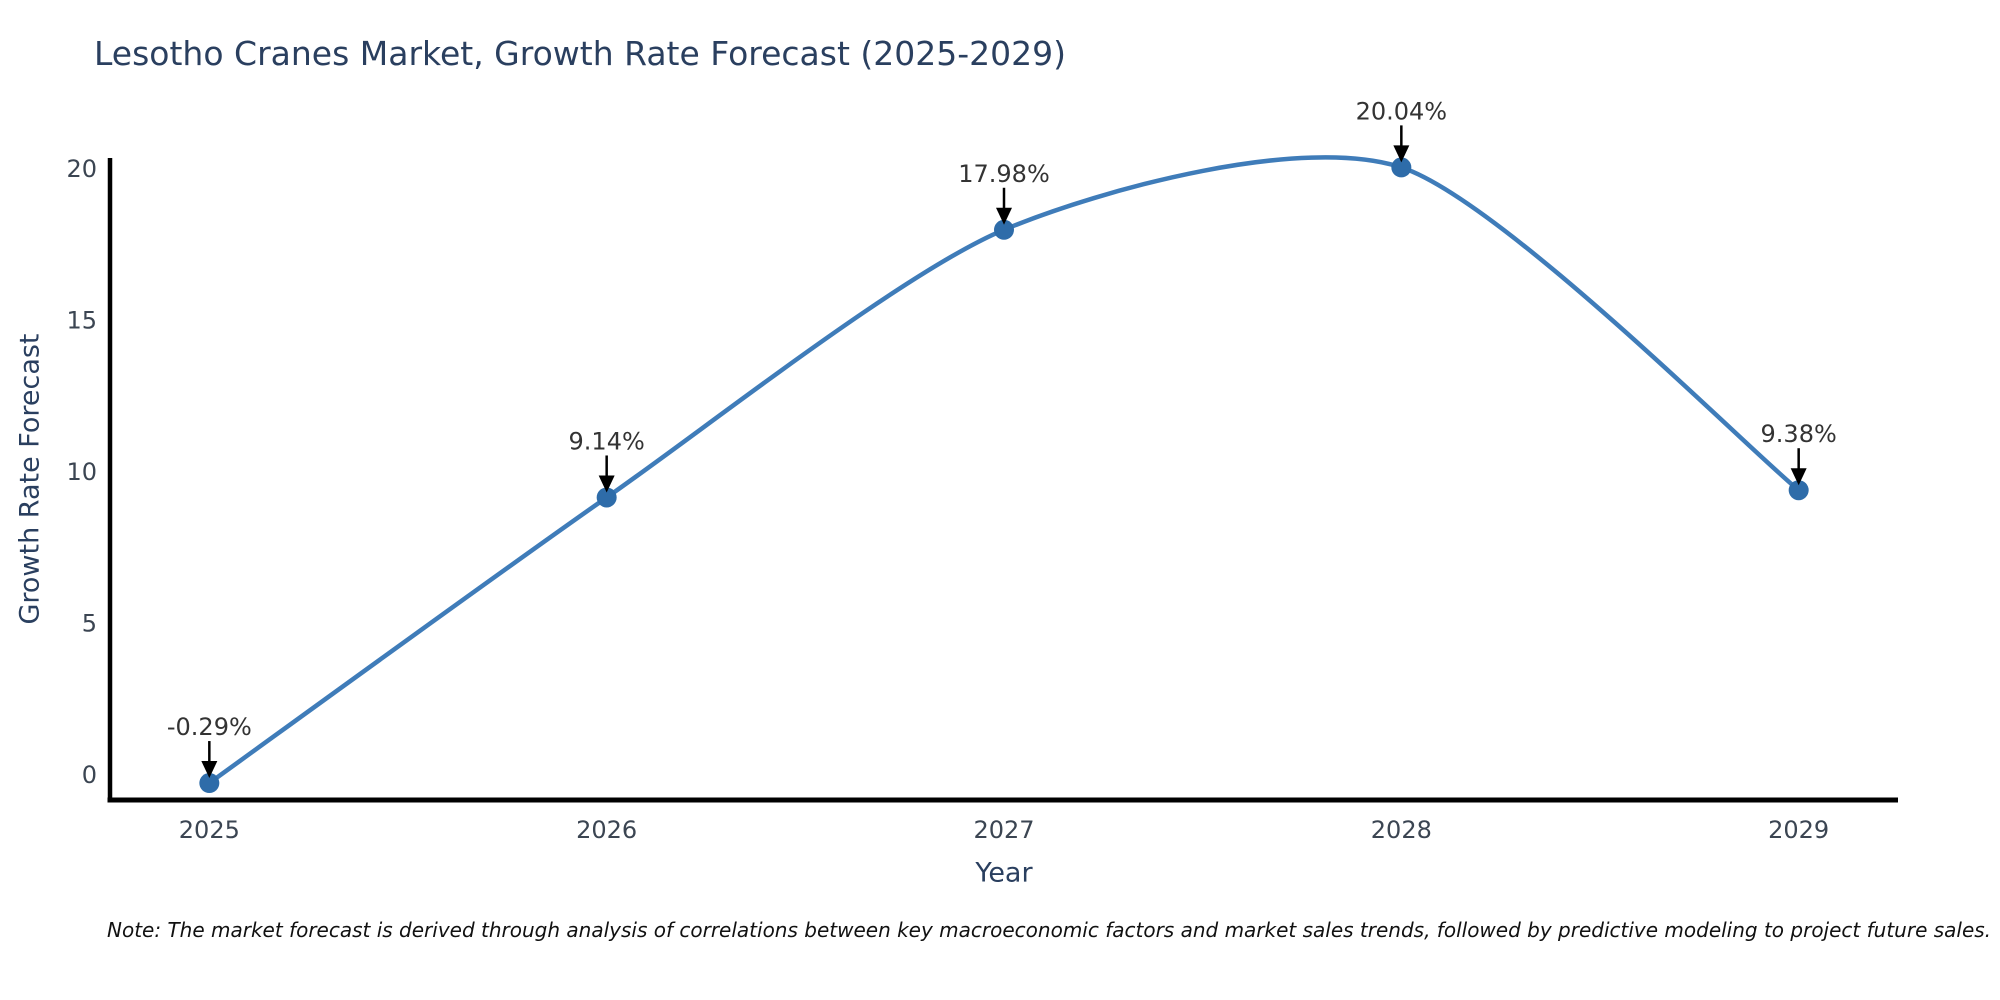 The height and width of the screenshot is (1000, 2000). I want to click on data-point-label: 20.04%, so click(1402, 111).